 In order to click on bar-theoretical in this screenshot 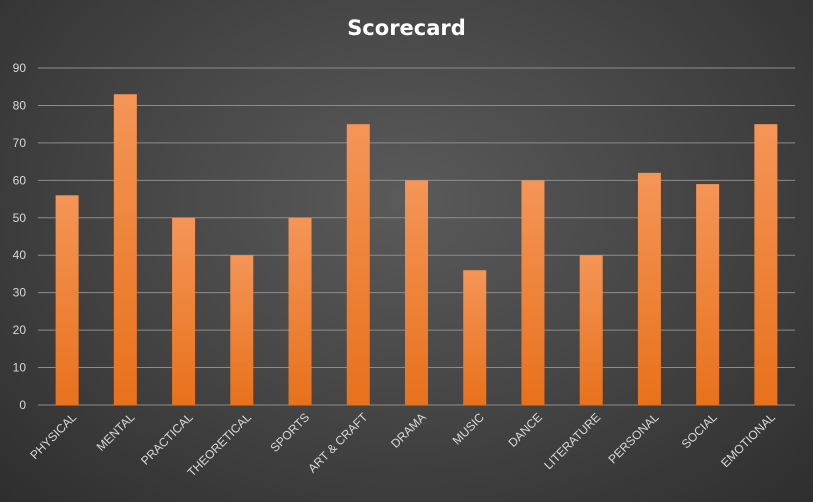, I will do `click(242, 330)`.